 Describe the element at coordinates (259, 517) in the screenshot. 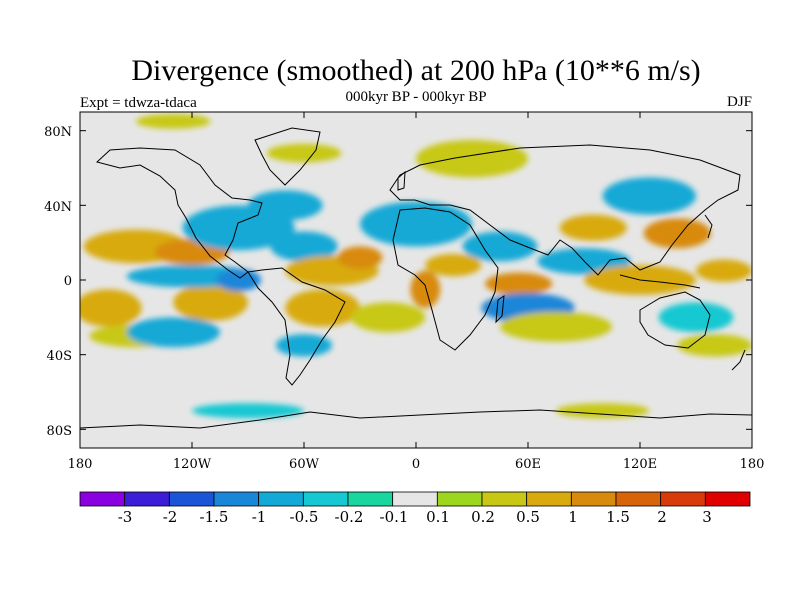

I see `colorbar-label: -1` at that location.